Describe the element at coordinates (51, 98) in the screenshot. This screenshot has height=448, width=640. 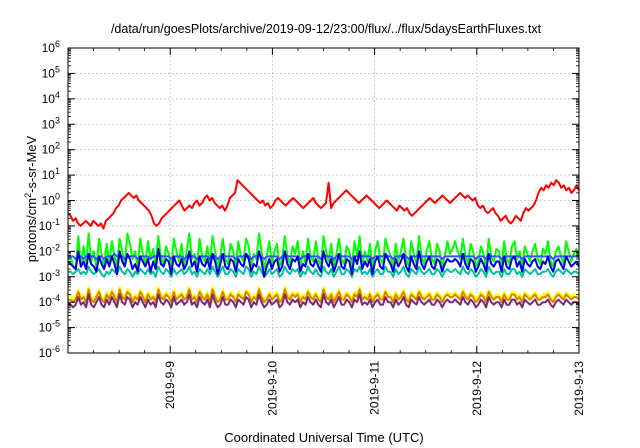
I see `y-tick-label: 10⁴` at that location.